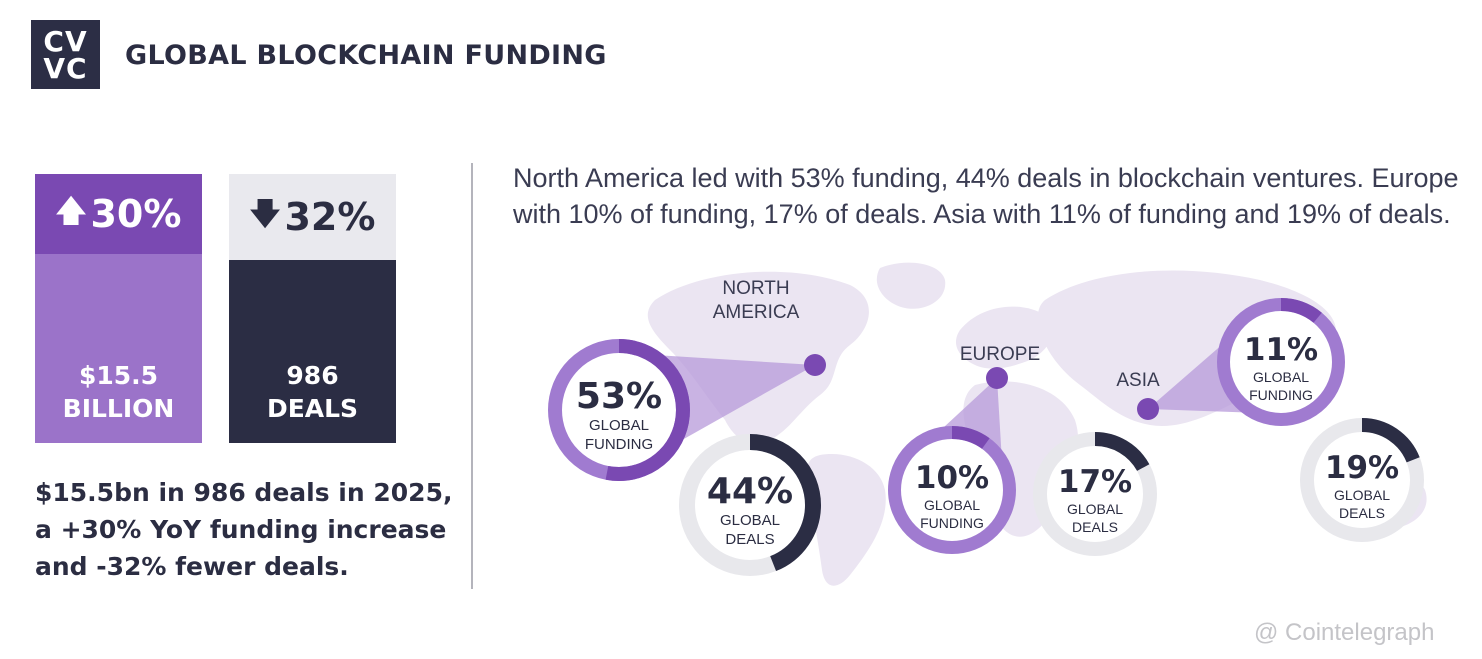 The width and height of the screenshot is (1482, 659). I want to click on funding-ring-europe-bg, so click(952, 490).